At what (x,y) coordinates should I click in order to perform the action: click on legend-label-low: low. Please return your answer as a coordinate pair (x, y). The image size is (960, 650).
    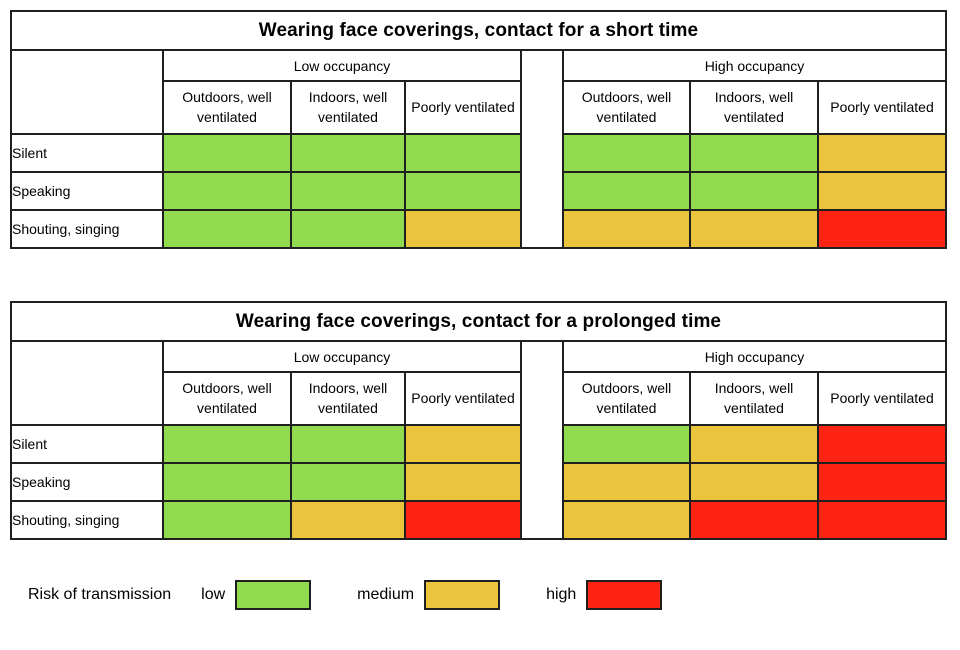
    Looking at the image, I should click on (213, 594).